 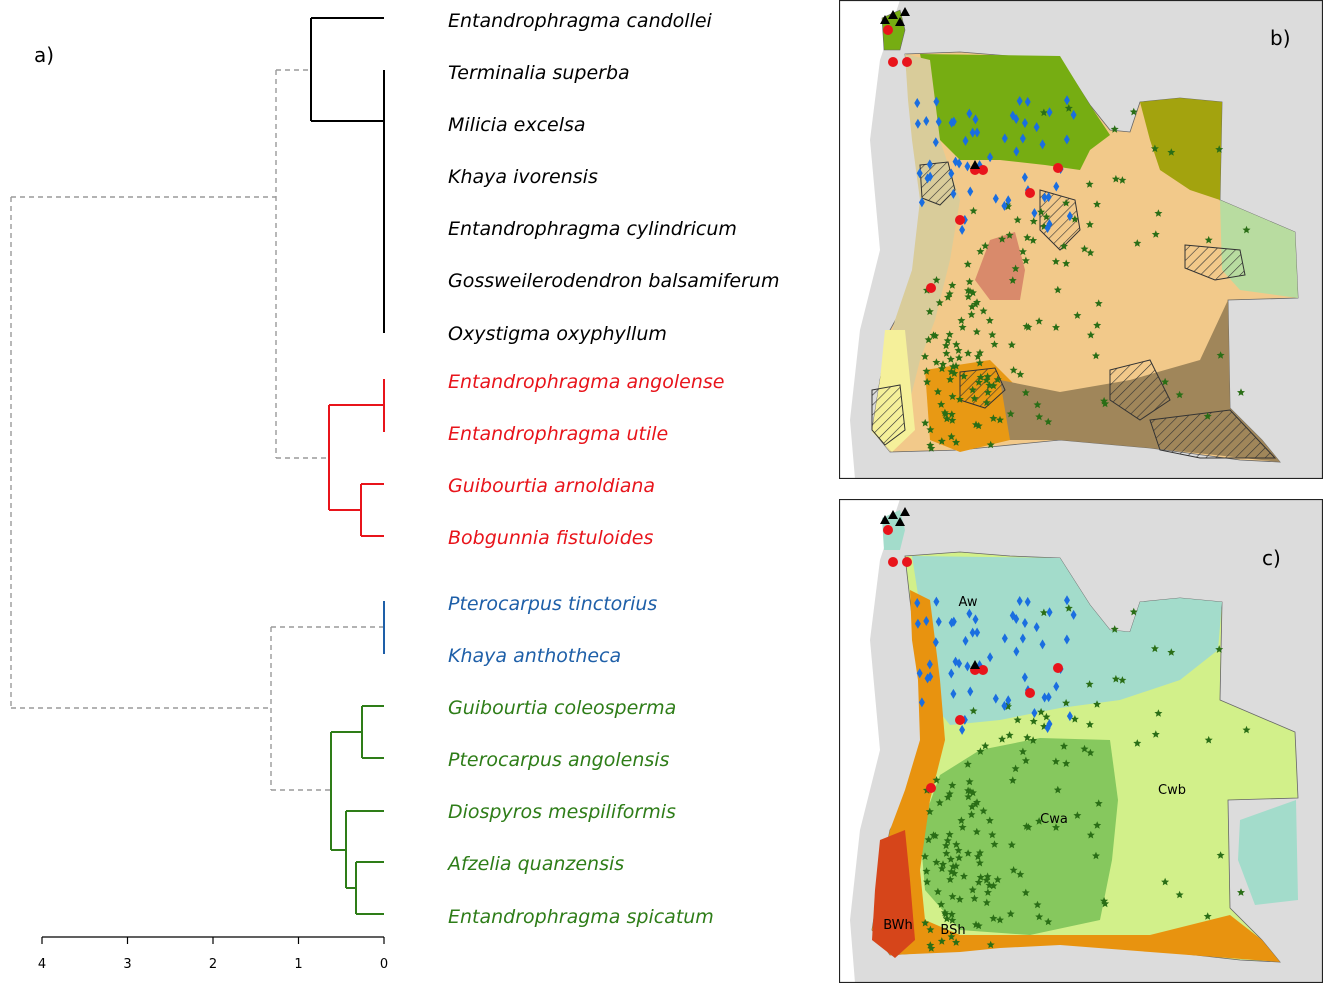 What do you see at coordinates (127, 964) in the screenshot?
I see `axis-tick-label: 3` at bounding box center [127, 964].